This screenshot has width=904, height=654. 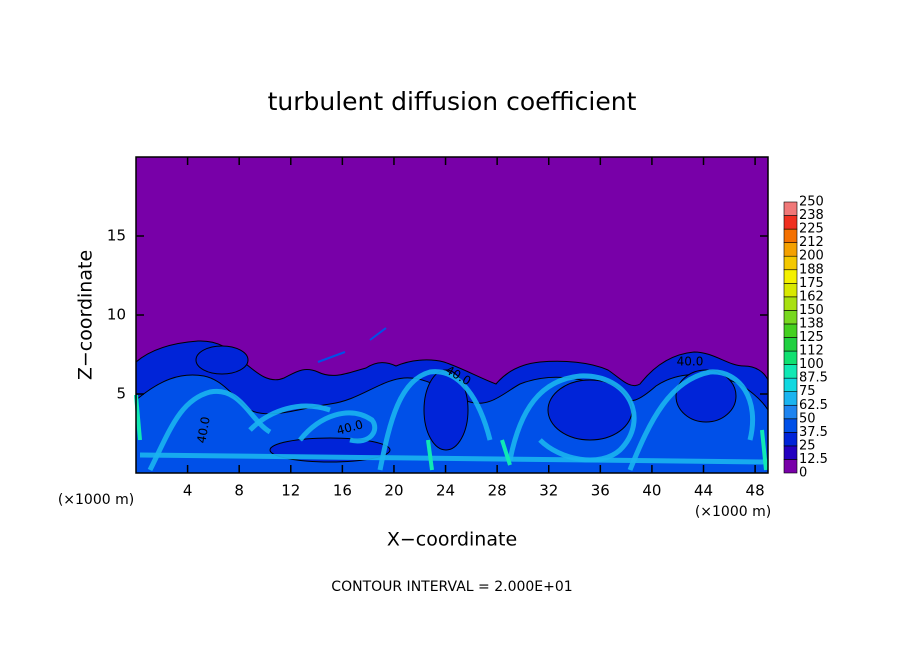 I want to click on x-tick-label: 44, so click(x=703, y=491).